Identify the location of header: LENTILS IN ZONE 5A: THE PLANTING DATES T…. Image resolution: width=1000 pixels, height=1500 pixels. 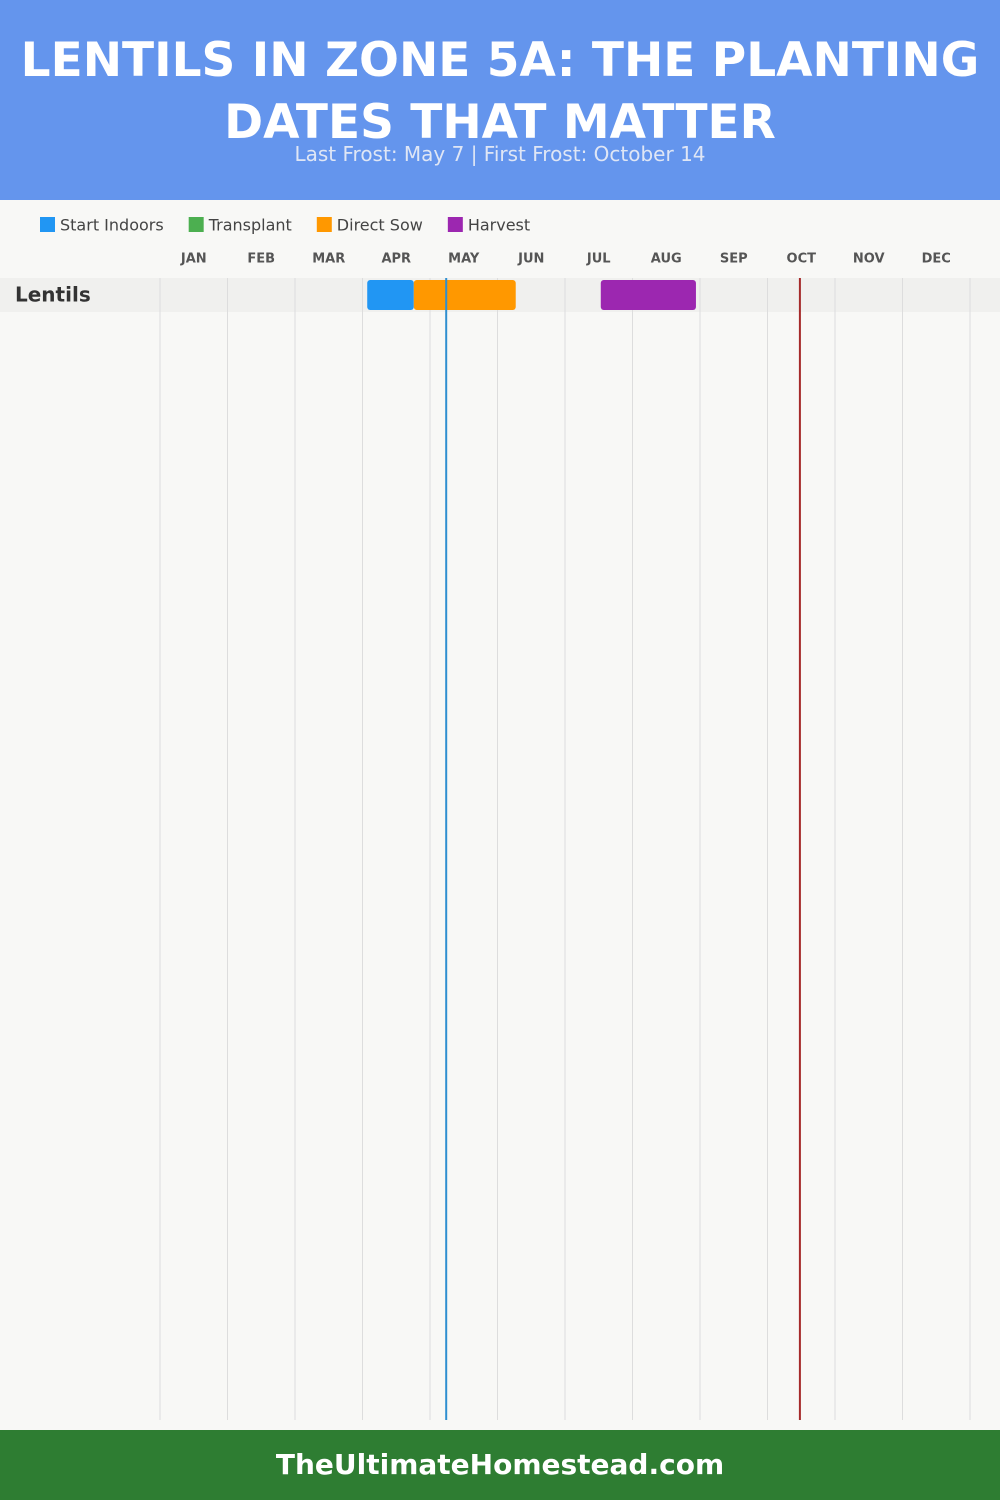
(500, 100).